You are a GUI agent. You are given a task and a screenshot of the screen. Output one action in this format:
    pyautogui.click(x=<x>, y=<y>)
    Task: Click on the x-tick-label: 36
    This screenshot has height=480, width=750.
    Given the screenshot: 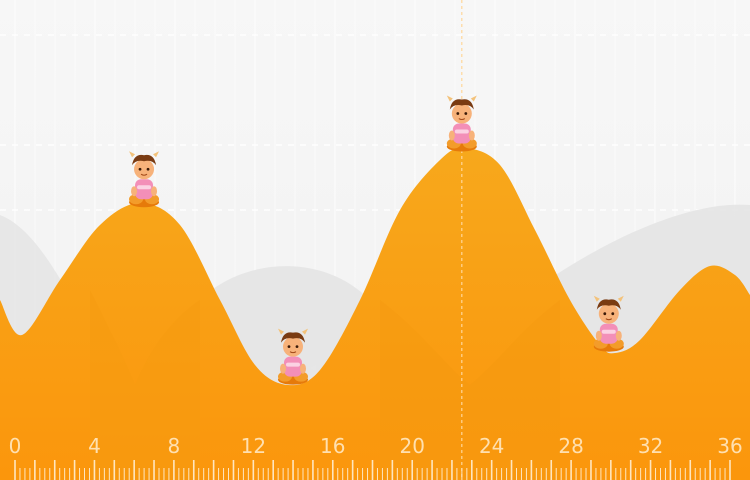 What is the action you would take?
    pyautogui.click(x=729, y=446)
    